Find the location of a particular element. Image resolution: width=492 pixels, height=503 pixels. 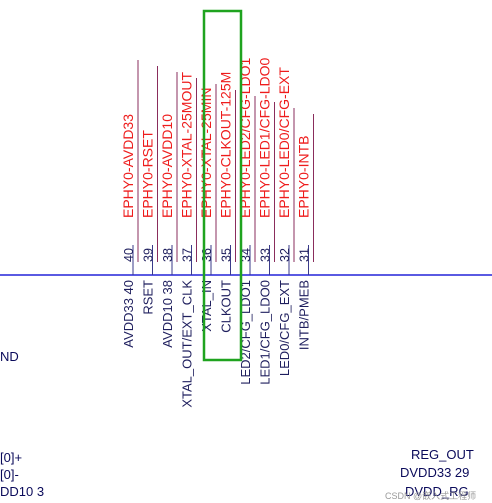

pin-36-number: 36 is located at coordinates (207, 255).